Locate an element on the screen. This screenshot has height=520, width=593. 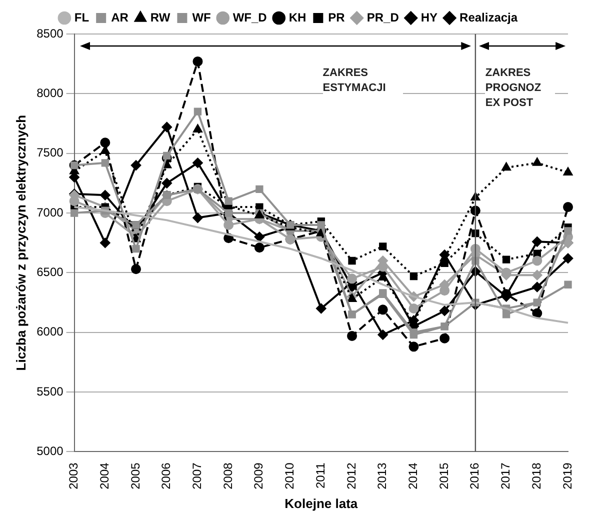
x-tick-label: 2004 is located at coordinates (104, 476).